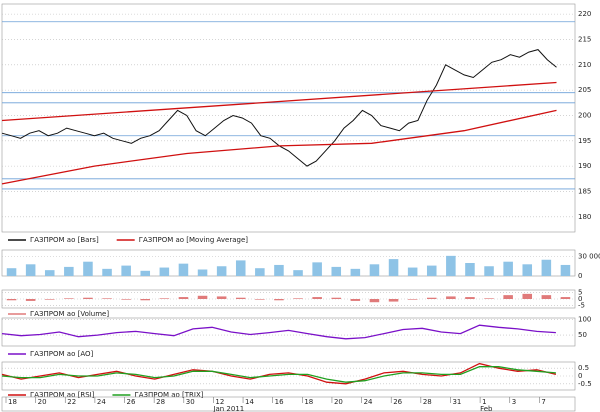 This screenshot has height=412, width=600. Describe the element at coordinates (62, 354) in the screenshot. I see `legend-label: ГАЗПРОМ ао [AO]` at that location.